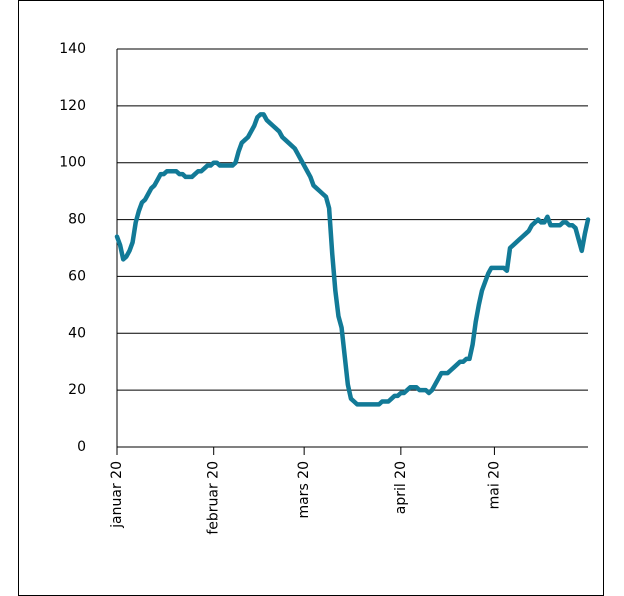 This screenshot has width=624, height=596. What do you see at coordinates (72, 106) in the screenshot?
I see `y-tick-label: 120` at bounding box center [72, 106].